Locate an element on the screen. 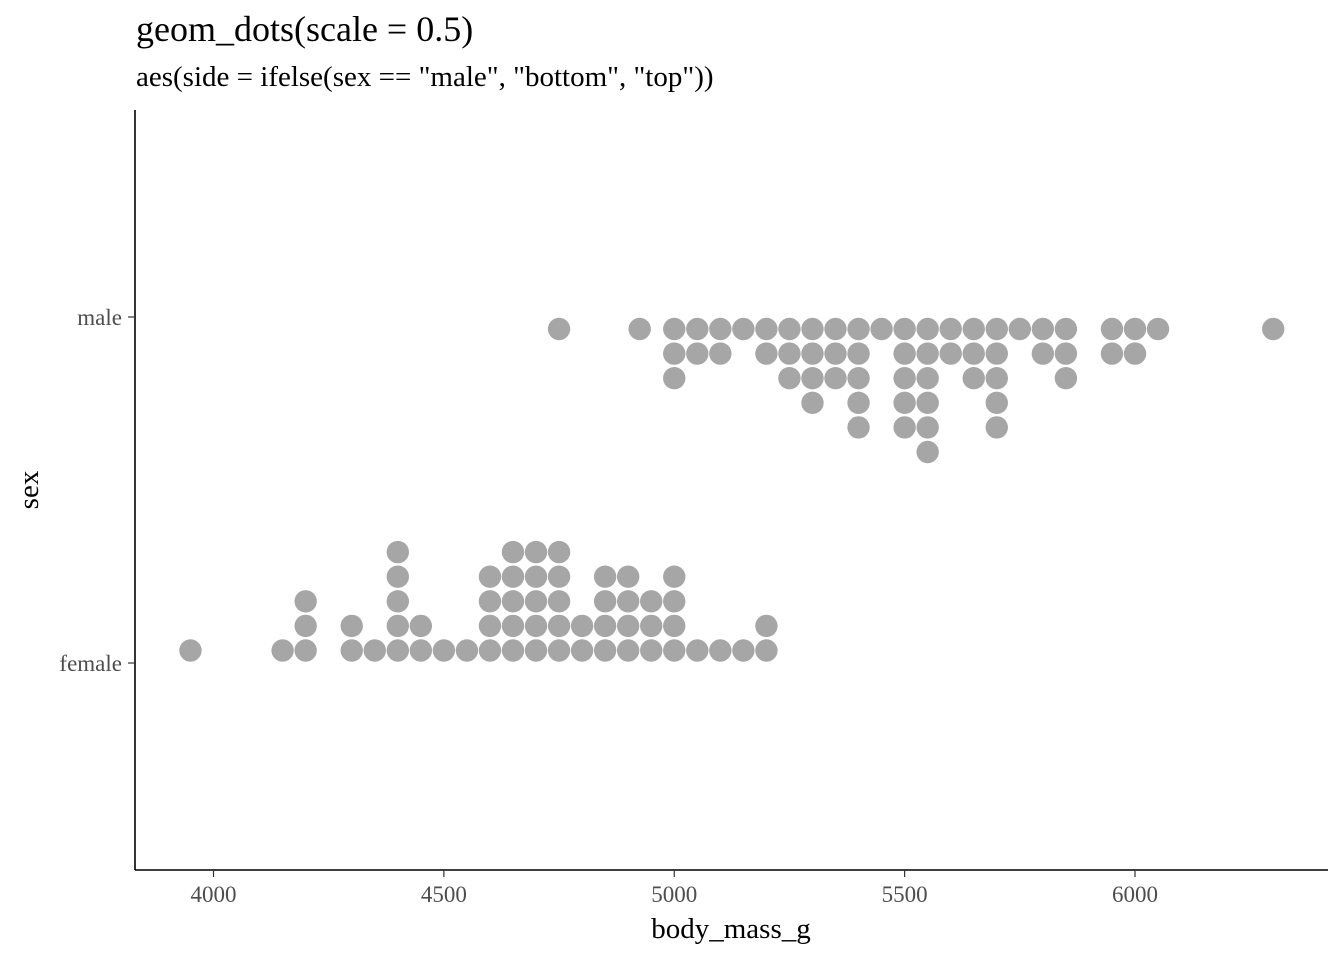 This screenshot has width=1344, height=960. y-tick-label-male: male is located at coordinates (99, 317).